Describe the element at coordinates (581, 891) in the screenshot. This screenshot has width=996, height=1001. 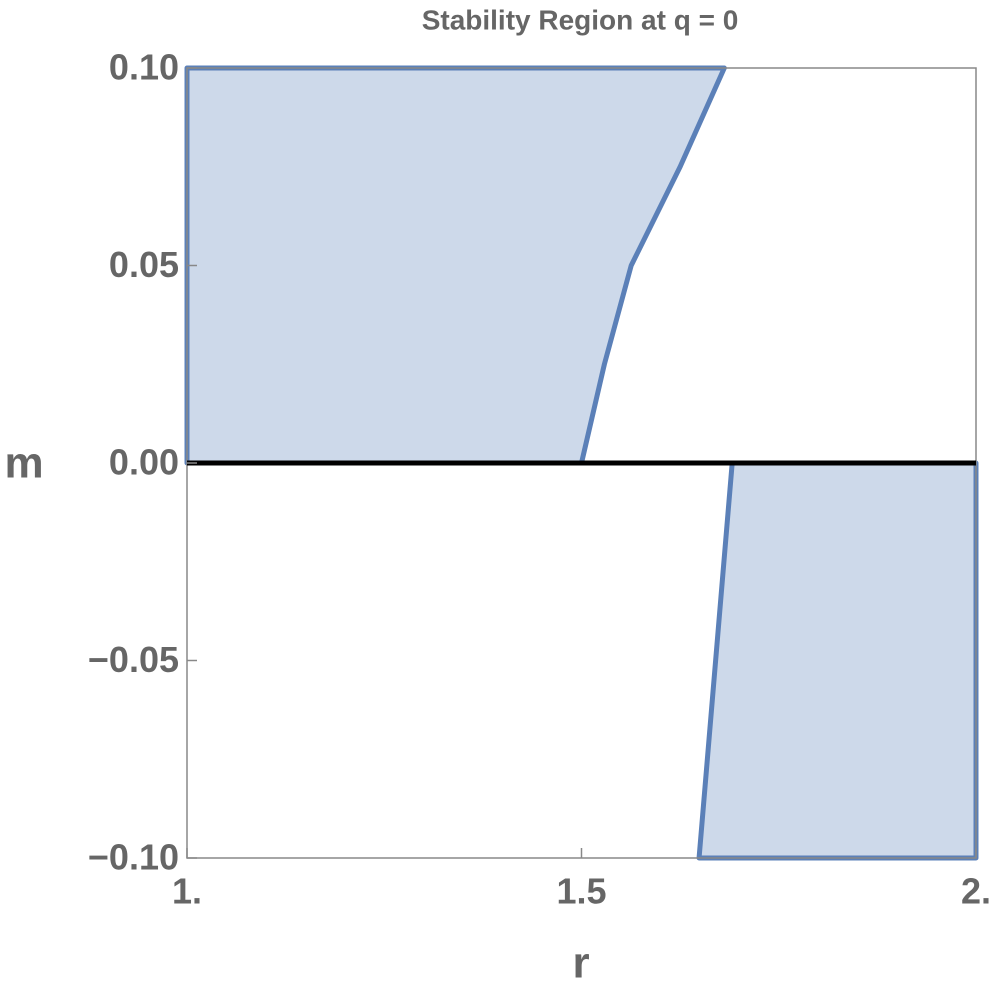
I see `x-tick-label: 1.5` at that location.